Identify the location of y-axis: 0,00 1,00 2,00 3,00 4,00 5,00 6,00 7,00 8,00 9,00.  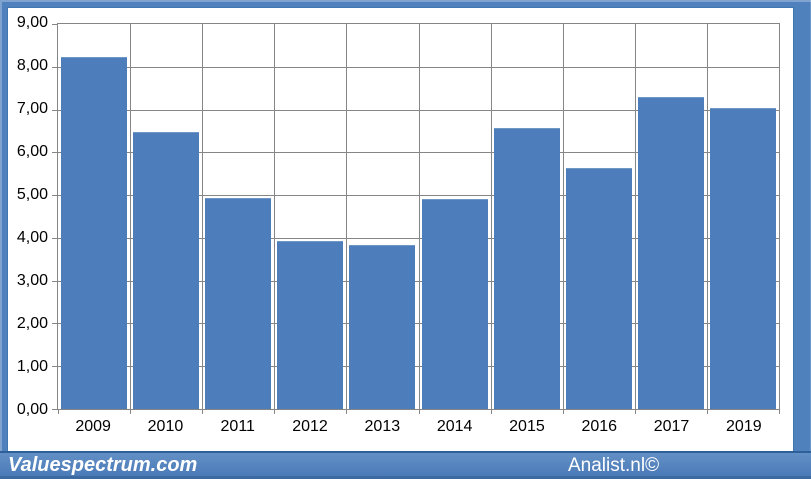
(30, 229).